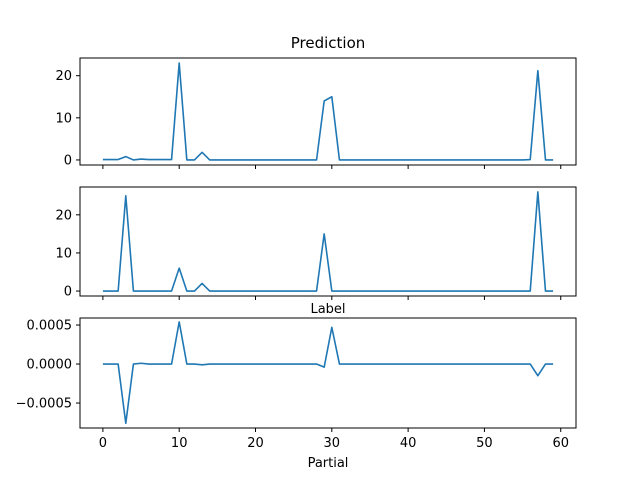 Image resolution: width=640 pixels, height=485 pixels. Describe the element at coordinates (332, 443) in the screenshot. I see `x-tick-label: 30` at that location.